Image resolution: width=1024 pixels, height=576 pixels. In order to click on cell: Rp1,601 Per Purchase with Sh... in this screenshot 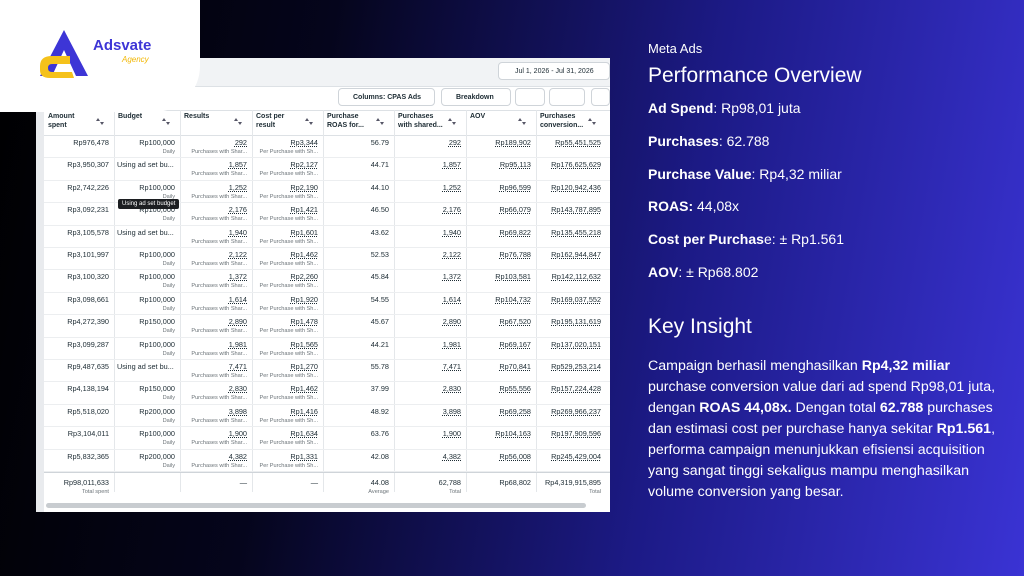, I will do `click(286, 236)`.